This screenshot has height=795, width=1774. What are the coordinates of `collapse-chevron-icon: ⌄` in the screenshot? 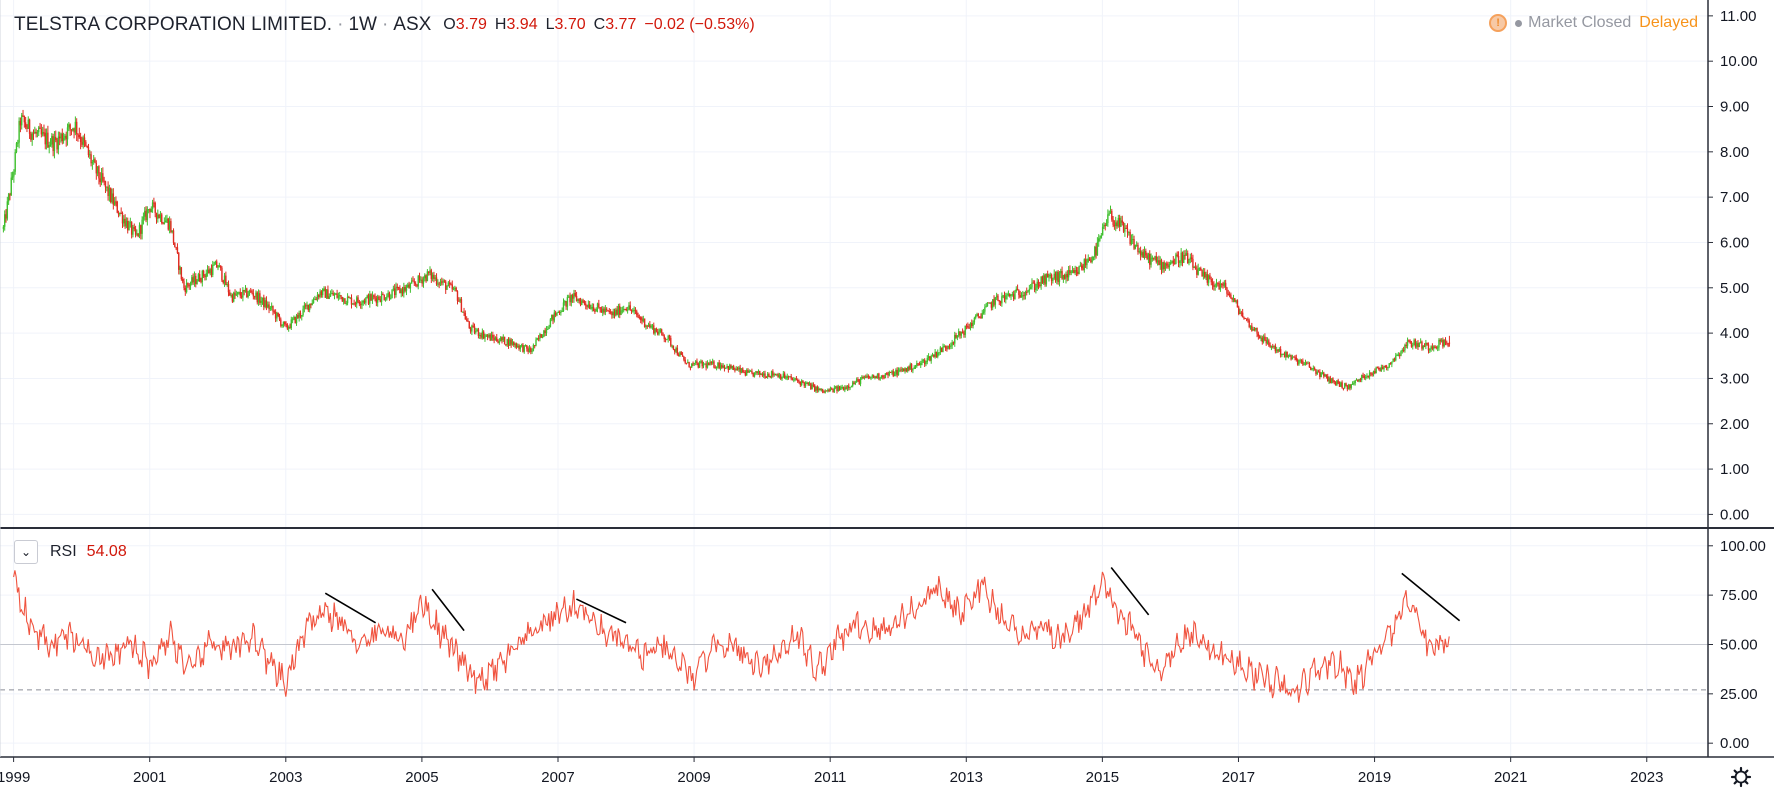 It's located at (26, 552).